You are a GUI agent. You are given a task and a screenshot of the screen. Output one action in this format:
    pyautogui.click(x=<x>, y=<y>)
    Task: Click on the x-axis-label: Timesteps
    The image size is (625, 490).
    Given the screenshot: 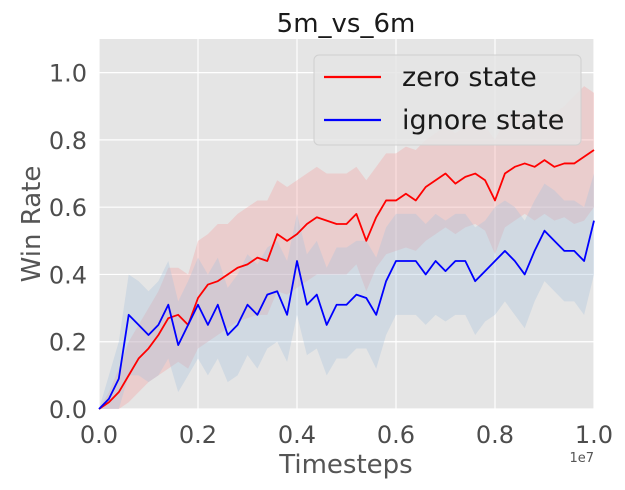 What is the action you would take?
    pyautogui.click(x=345, y=465)
    